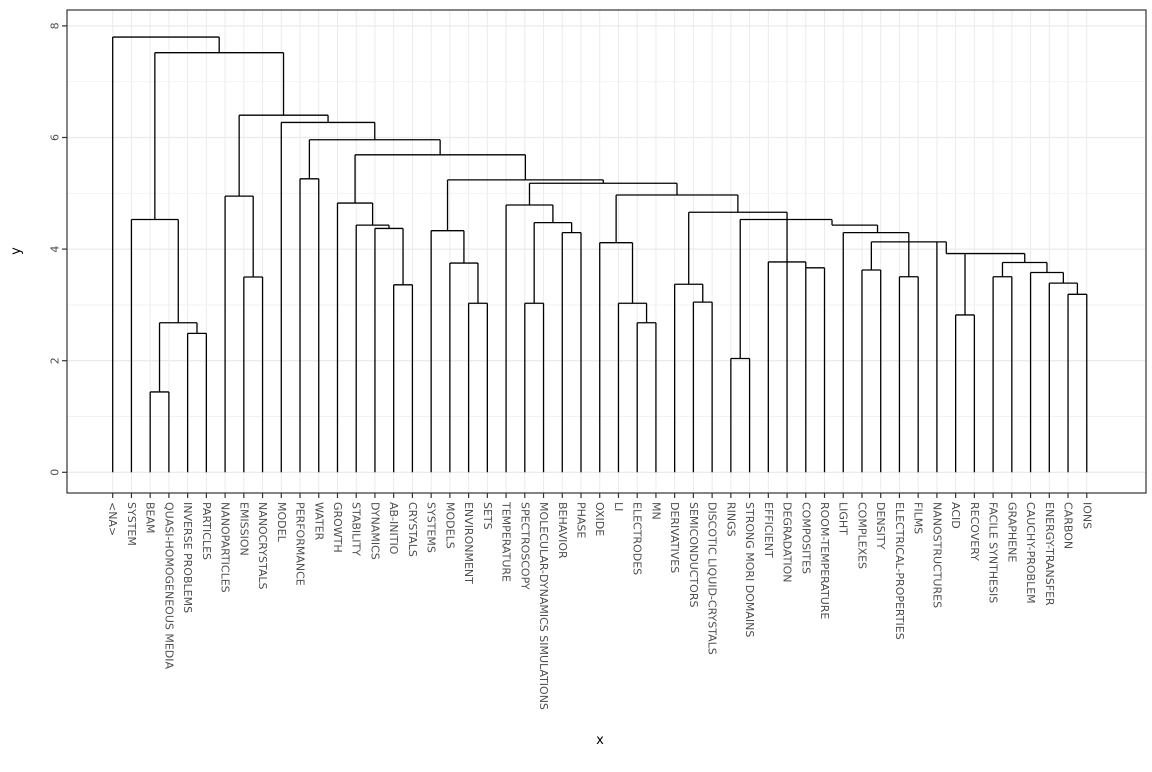 This screenshot has height=772, width=1152. I want to click on x-tick-label: STRONG MORI DOMAINS, so click(749, 569).